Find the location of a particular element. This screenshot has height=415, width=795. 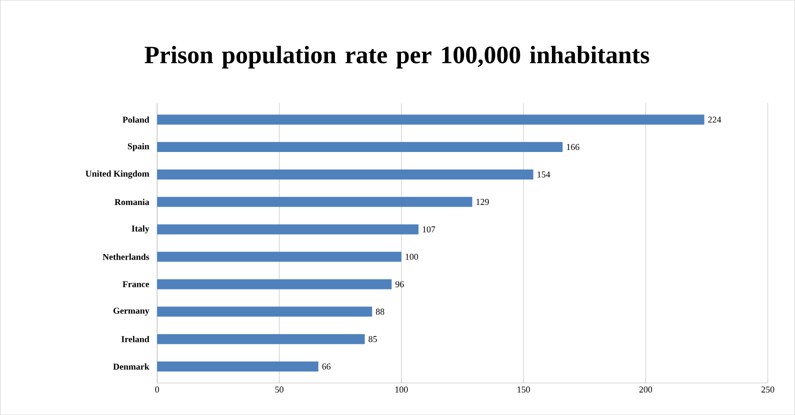

x-tick-label: 100 is located at coordinates (401, 389).